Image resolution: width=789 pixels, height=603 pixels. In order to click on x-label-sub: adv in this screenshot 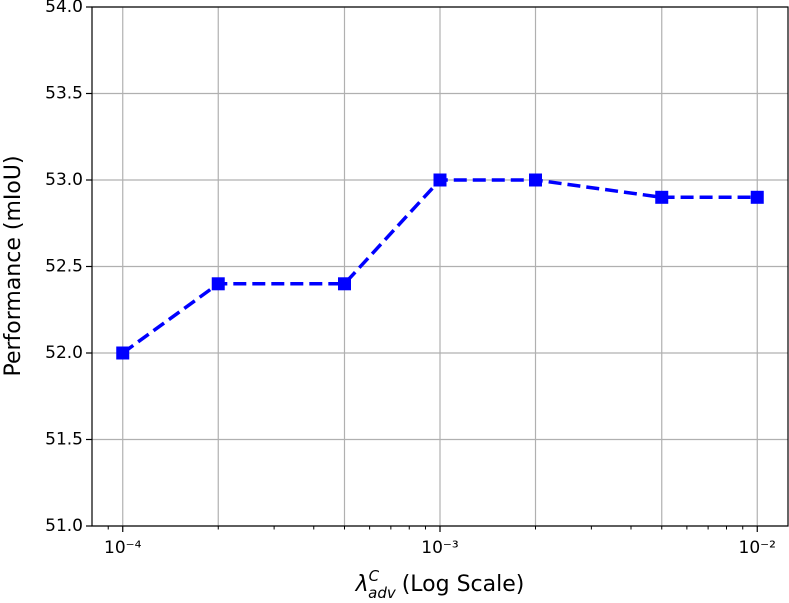, I will do `click(382, 593)`.